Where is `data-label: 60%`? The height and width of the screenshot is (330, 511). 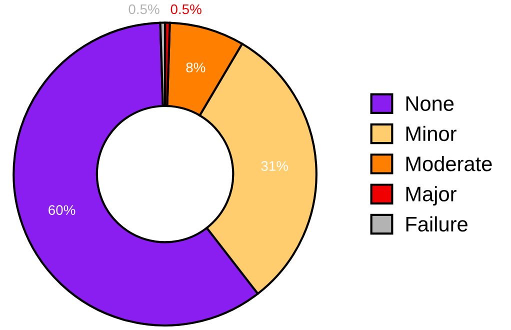 data-label: 60% is located at coordinates (62, 210).